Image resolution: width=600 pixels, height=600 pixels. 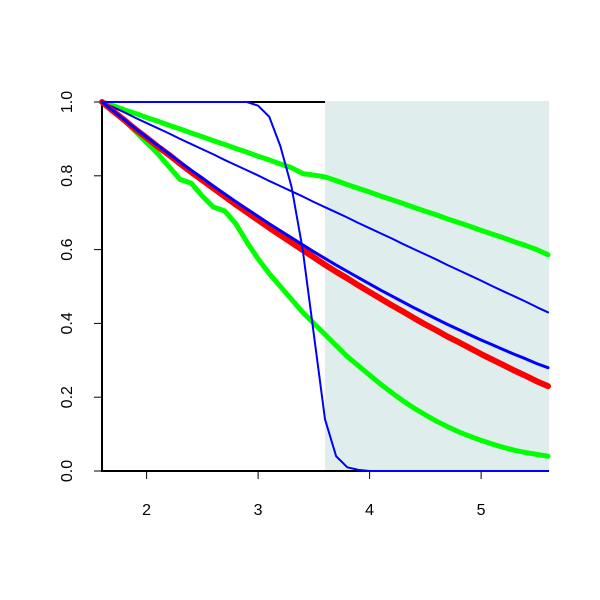 I want to click on y-tick-label: 1.0, so click(x=67, y=102).